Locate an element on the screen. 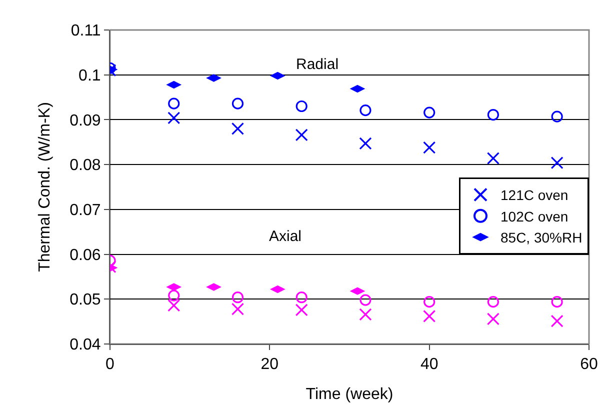 This screenshot has height=411, width=610. legend-label: 121C oven is located at coordinates (534, 195).